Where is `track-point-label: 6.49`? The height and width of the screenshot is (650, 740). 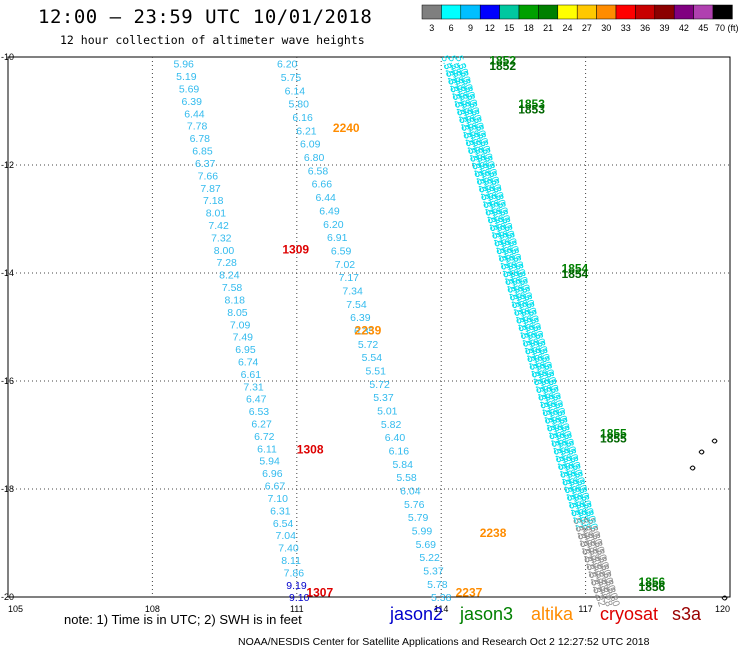
track-point-label: 6.49 is located at coordinates (329, 211).